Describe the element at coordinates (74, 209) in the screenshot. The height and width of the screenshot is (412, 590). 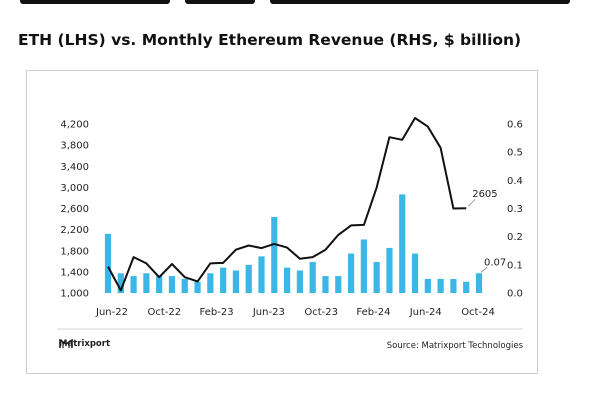
I see `left-axis-tick-label: 2,600` at that location.